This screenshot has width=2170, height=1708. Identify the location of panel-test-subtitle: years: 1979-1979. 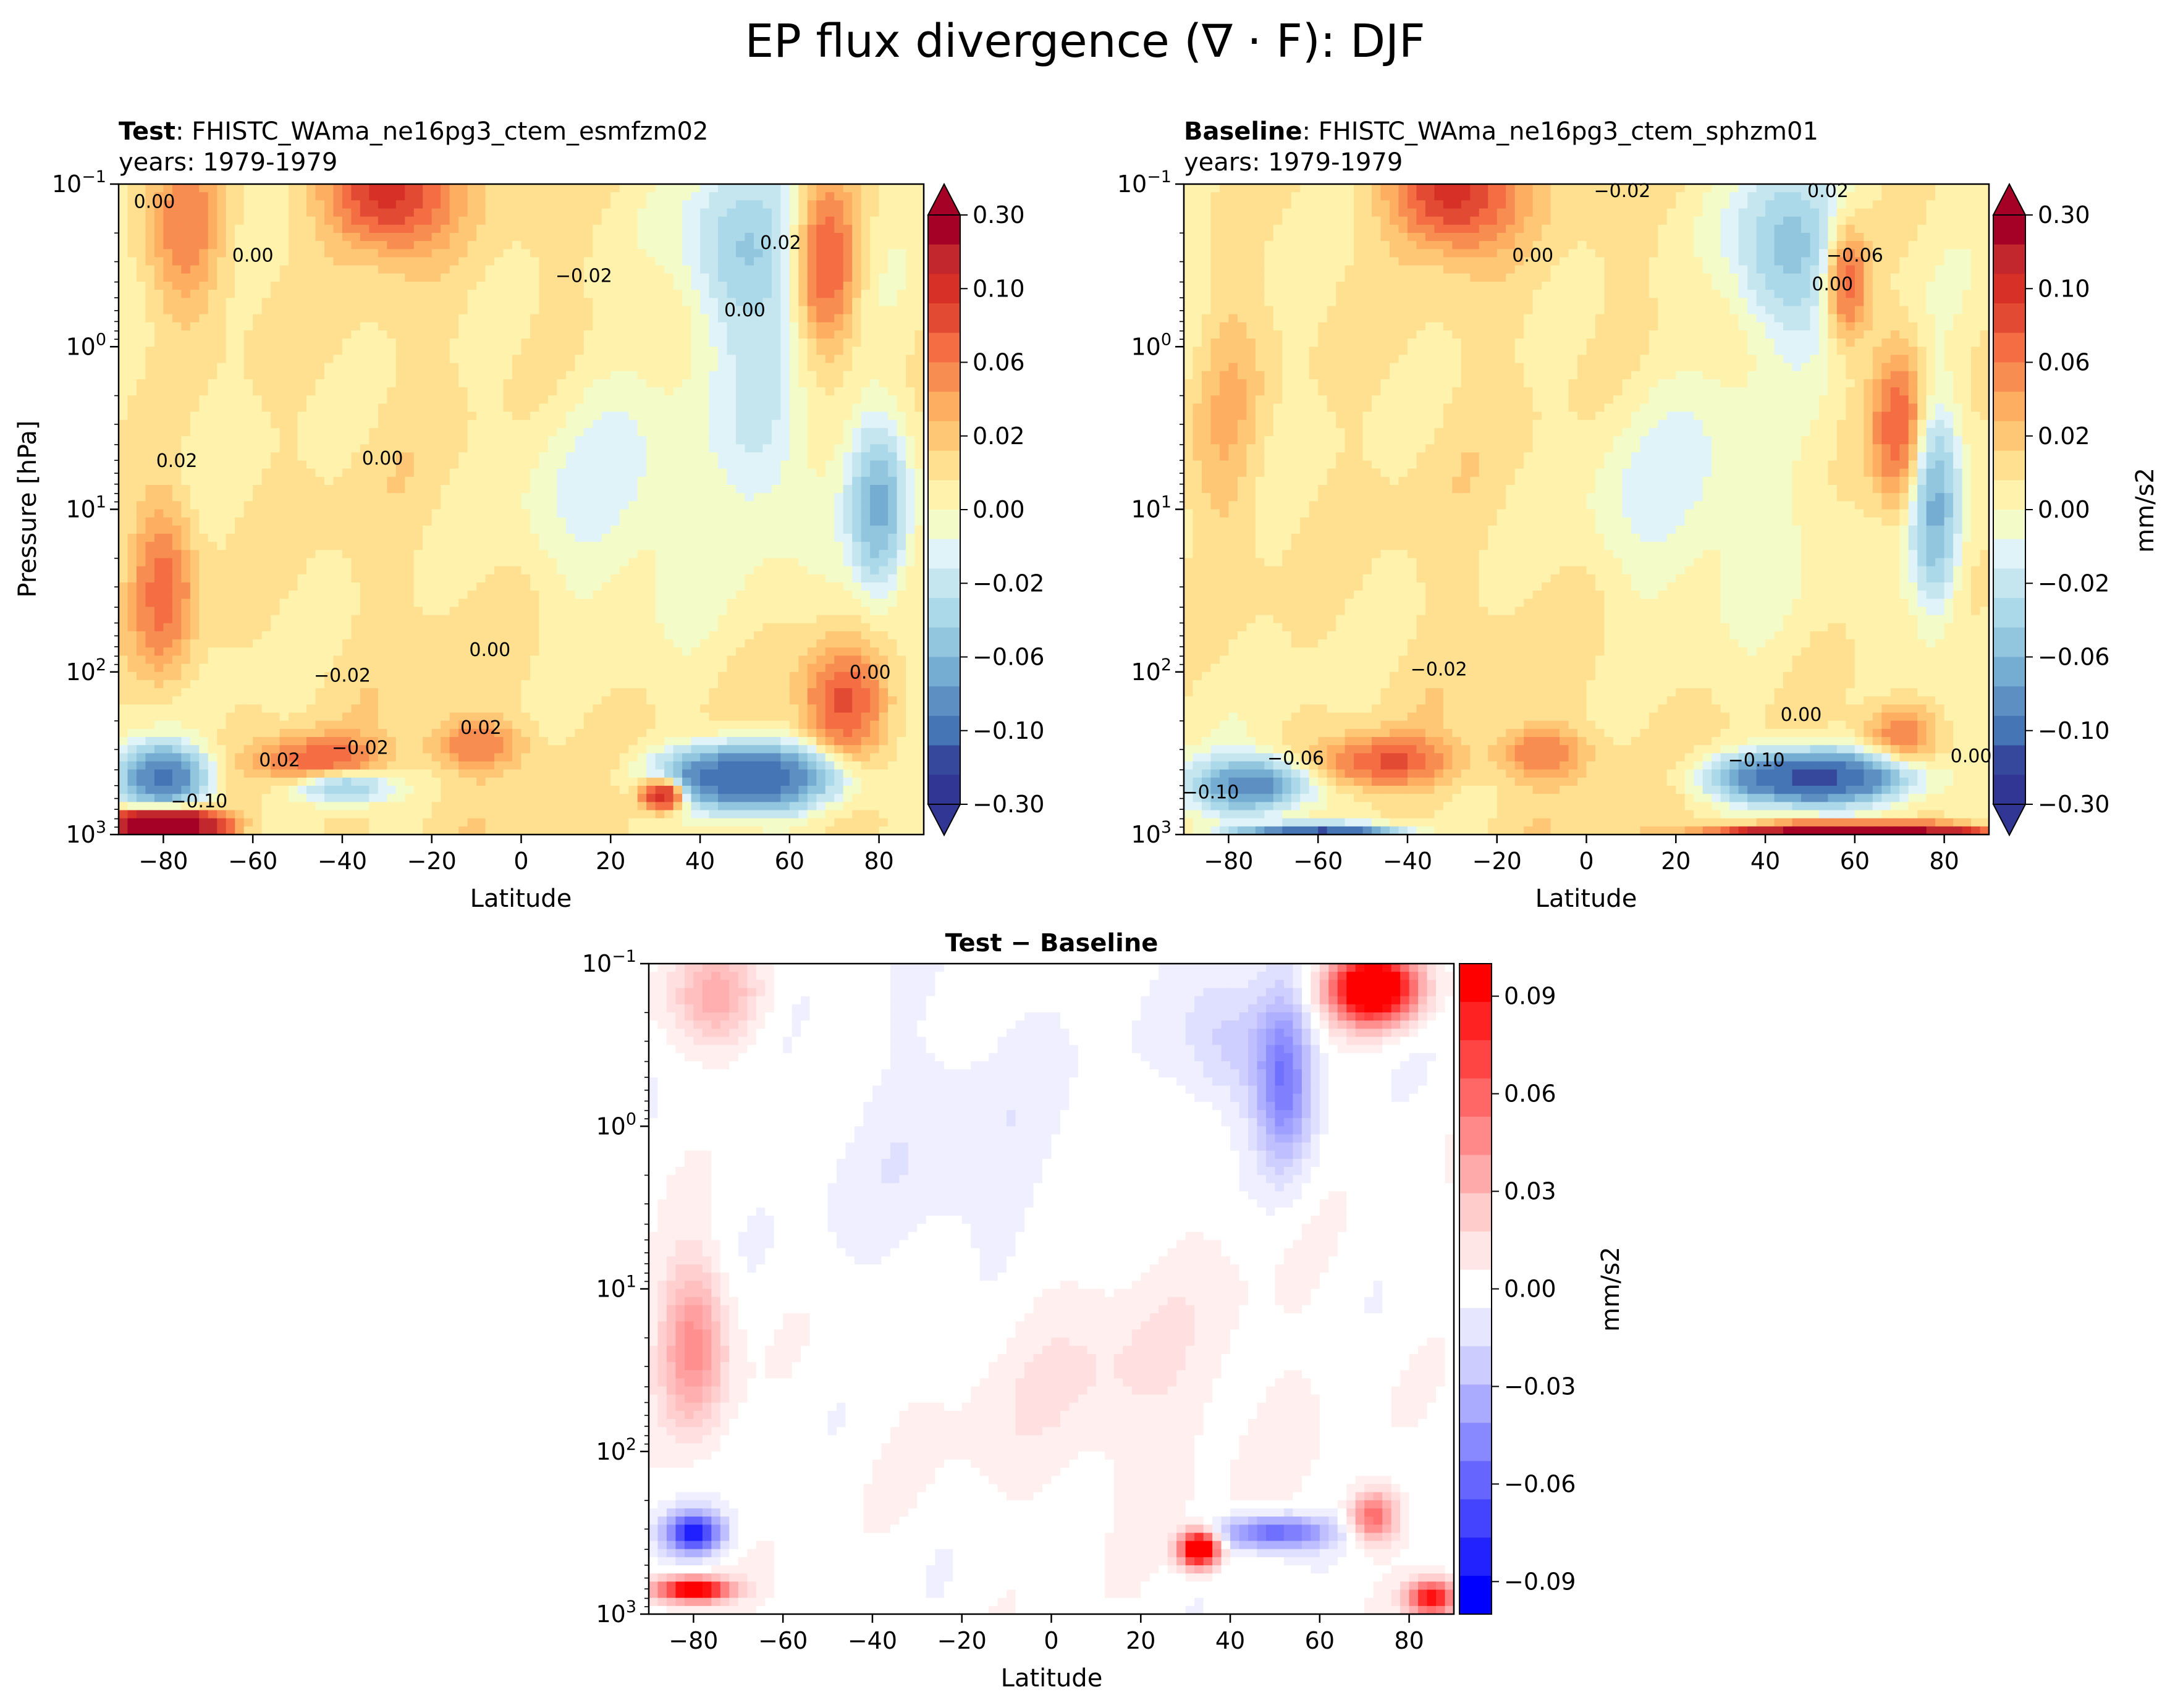
(228, 162).